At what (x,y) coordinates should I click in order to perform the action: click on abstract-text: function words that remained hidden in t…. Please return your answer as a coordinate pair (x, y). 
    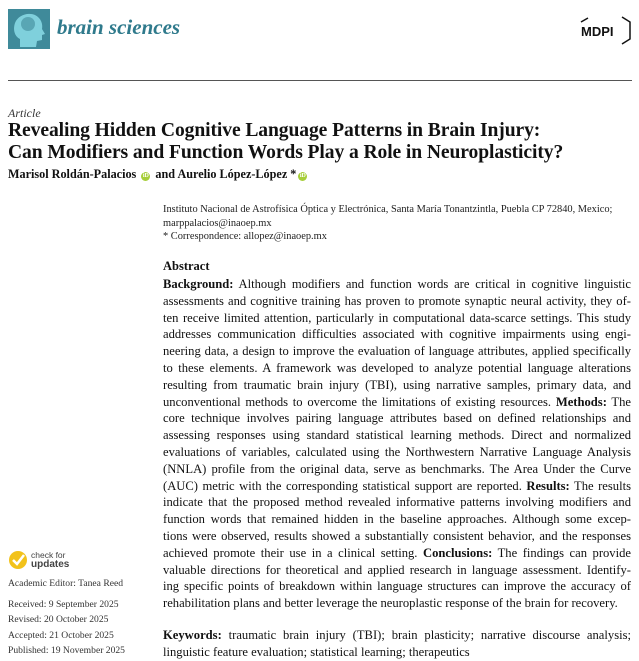
    Looking at the image, I should click on (397, 519).